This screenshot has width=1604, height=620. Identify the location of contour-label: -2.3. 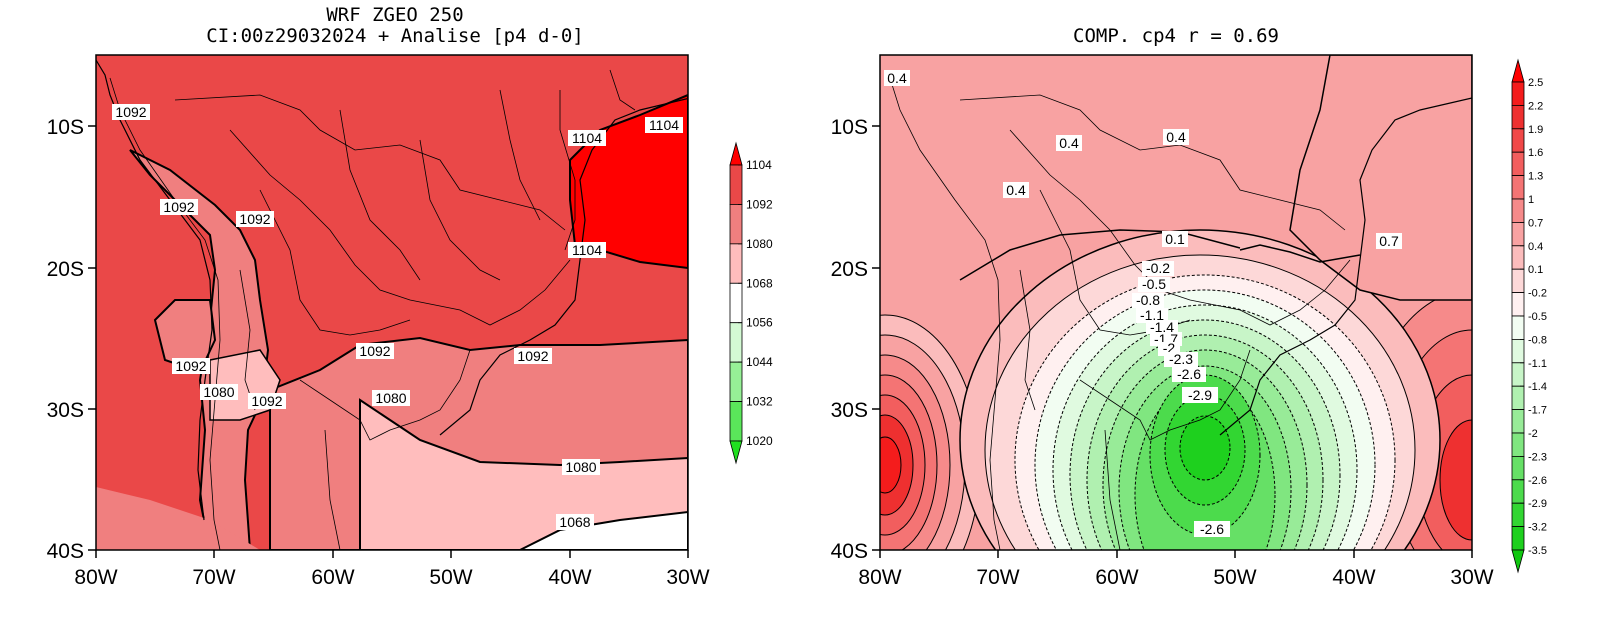
(1181, 359).